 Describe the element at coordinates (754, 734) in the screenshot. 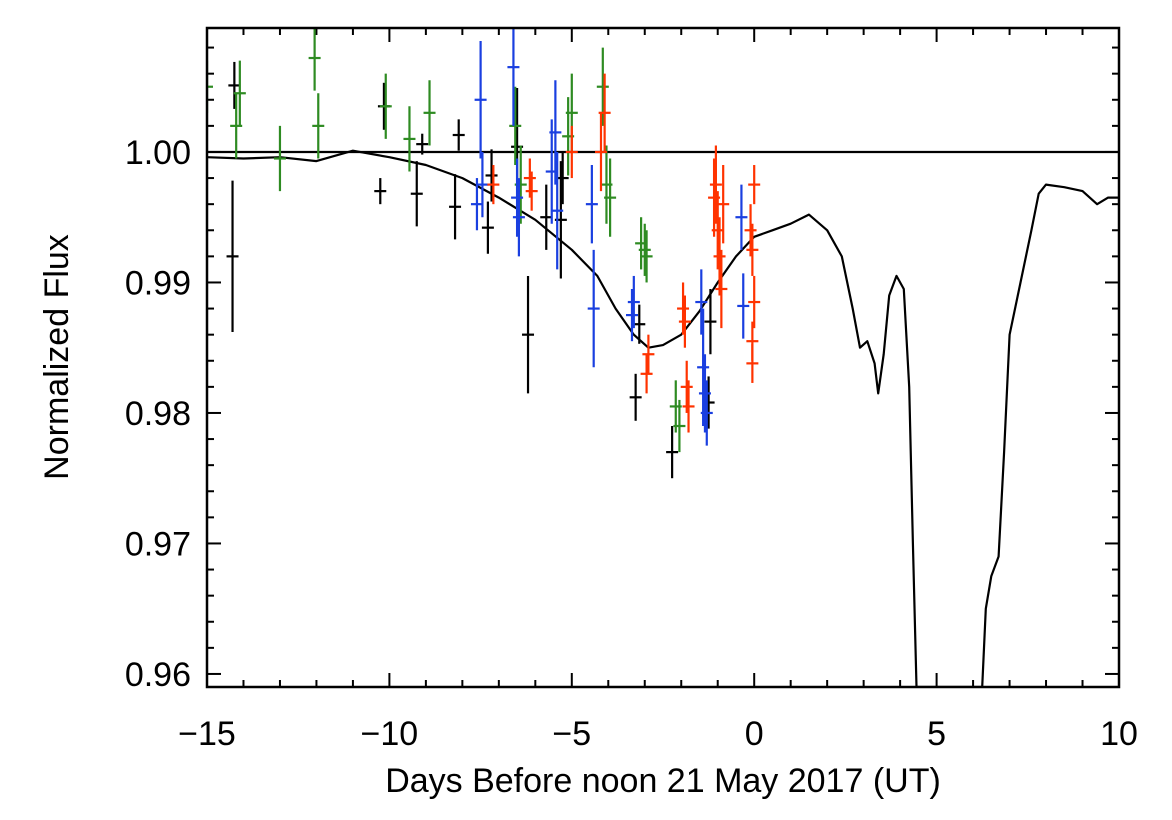

I see `x-tick-label: 0` at that location.